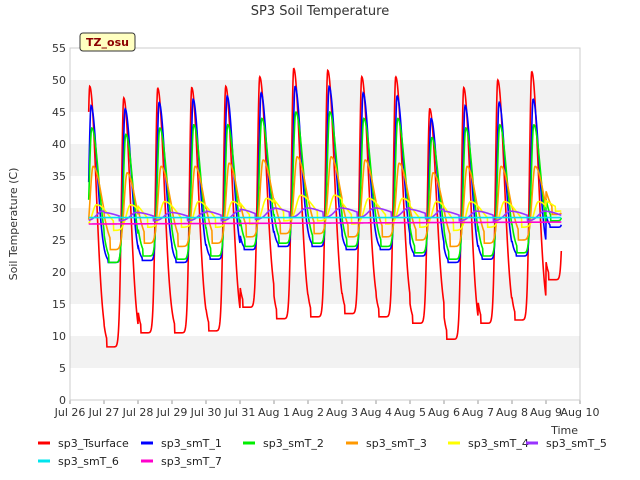 The width and height of the screenshot is (640, 480). I want to click on y-tick-label: 15, so click(59, 304).